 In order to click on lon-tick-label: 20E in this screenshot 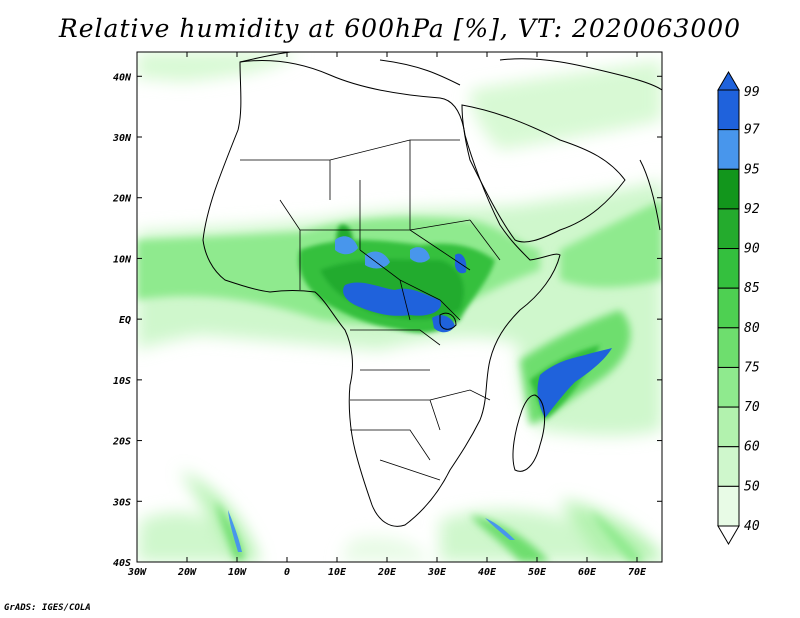, I will do `click(387, 572)`.